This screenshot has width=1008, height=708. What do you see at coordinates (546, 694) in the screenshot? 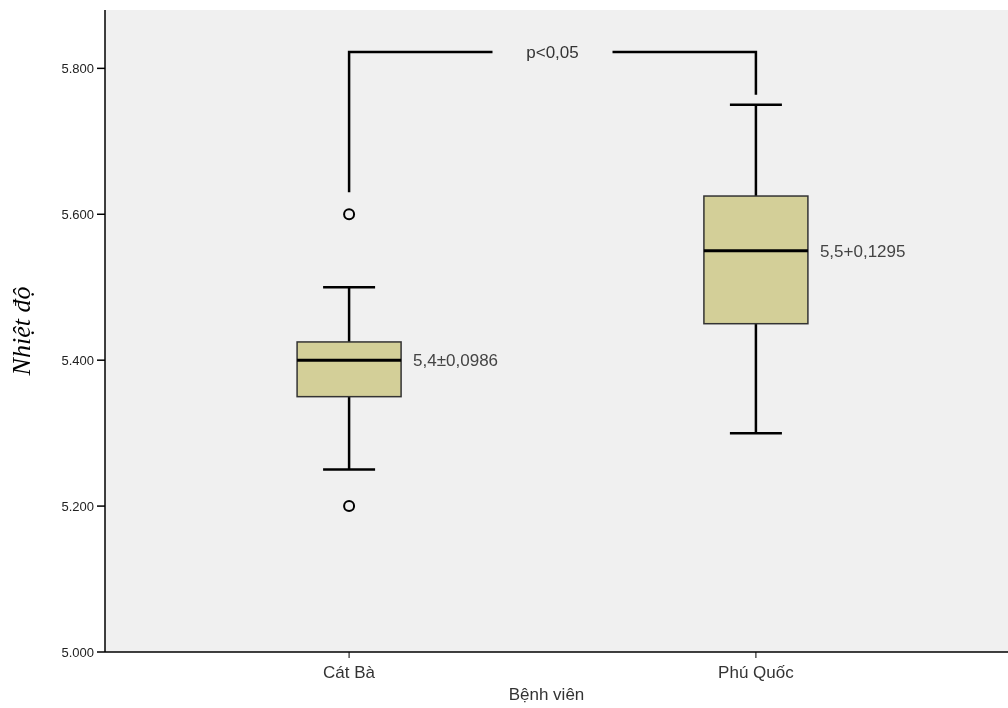
I see `x-axis-title: Bệnh viên` at bounding box center [546, 694].